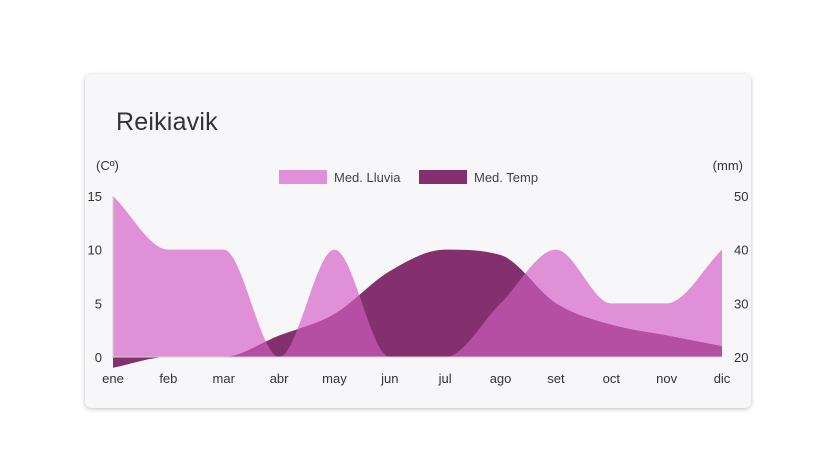 This screenshot has width=830, height=474. I want to click on x-tick-label: abr, so click(279, 378).